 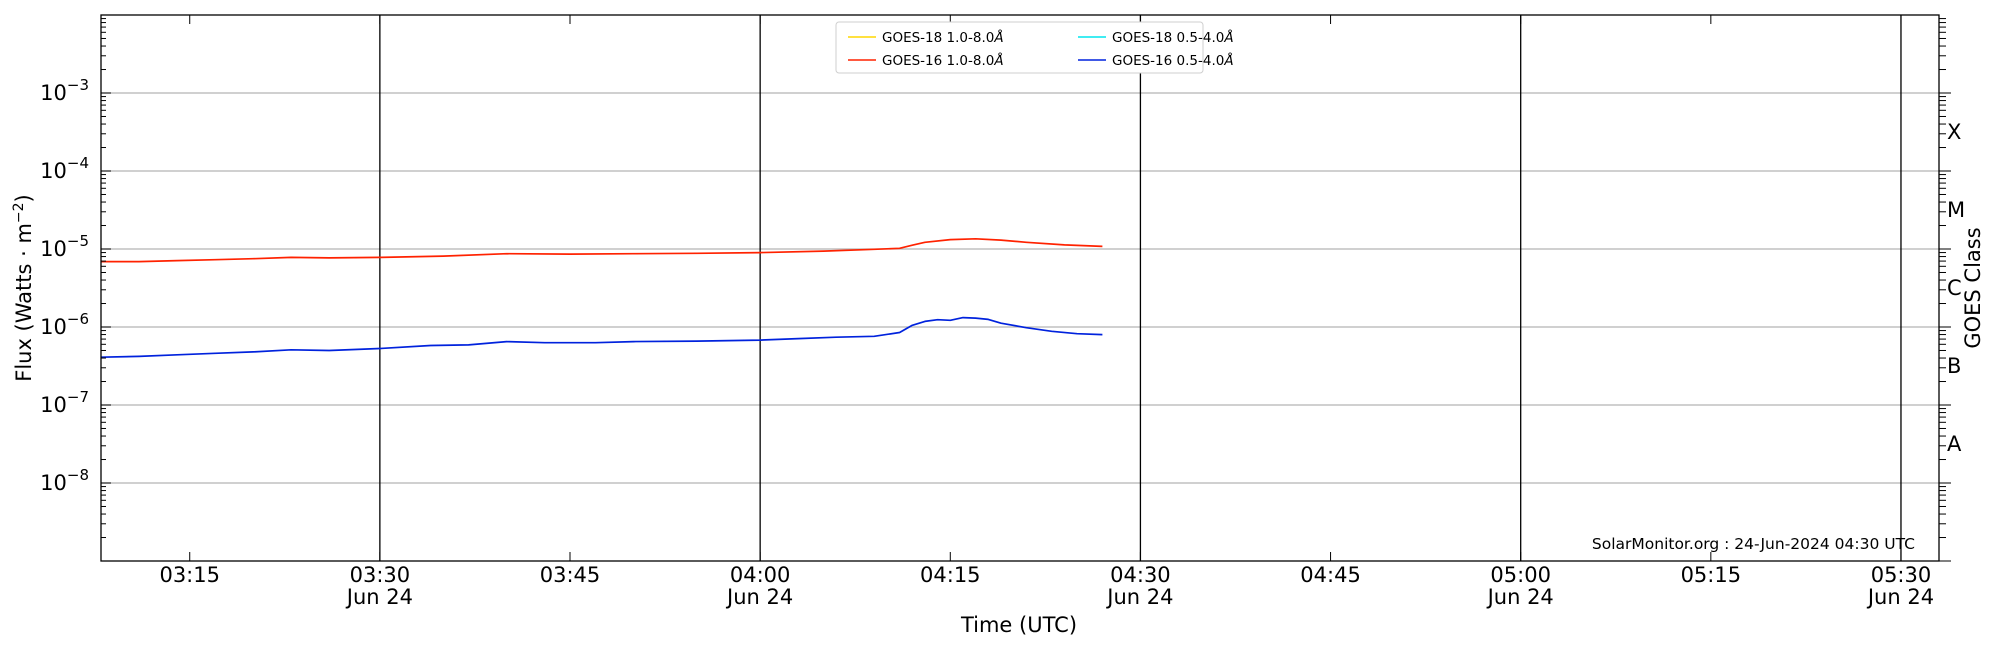 What do you see at coordinates (1018, 625) in the screenshot?
I see `x-axis-title: Time (UTC)` at bounding box center [1018, 625].